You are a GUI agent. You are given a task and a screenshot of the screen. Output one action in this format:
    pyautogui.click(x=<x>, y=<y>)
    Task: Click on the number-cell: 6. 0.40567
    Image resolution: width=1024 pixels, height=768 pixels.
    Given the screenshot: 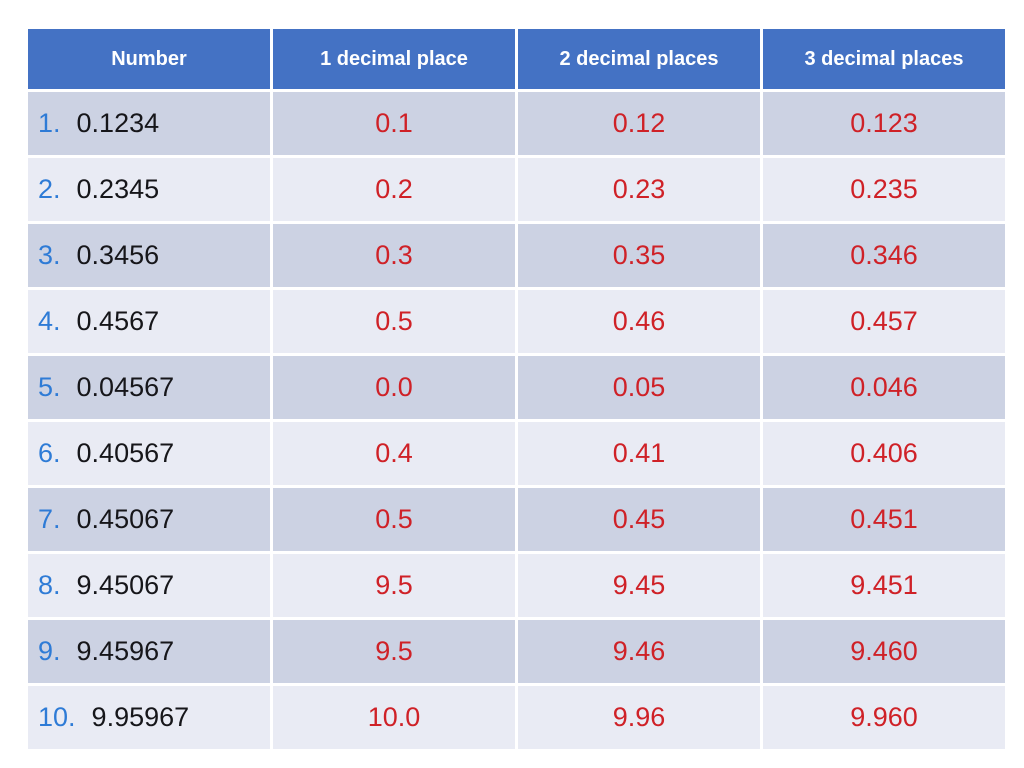 What is the action you would take?
    pyautogui.click(x=149, y=453)
    